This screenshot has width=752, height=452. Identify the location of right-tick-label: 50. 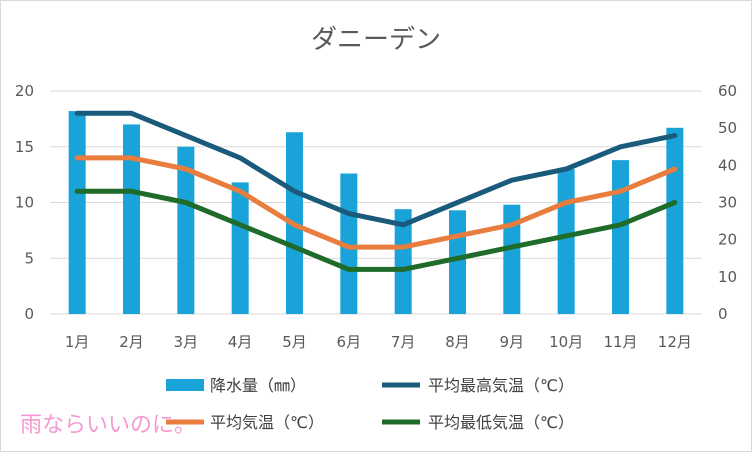
(727, 128).